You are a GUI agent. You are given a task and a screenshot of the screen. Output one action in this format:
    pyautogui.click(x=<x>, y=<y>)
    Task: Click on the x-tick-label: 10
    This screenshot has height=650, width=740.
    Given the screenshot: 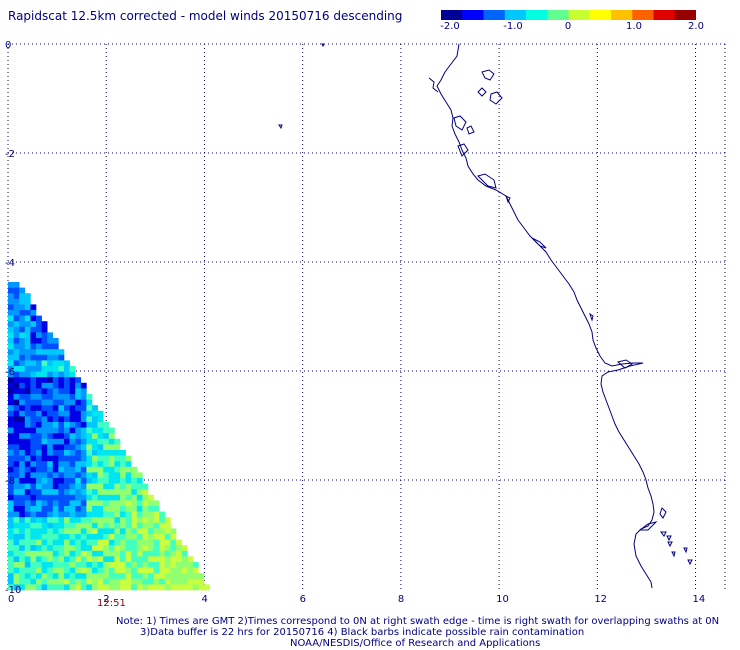 What is the action you would take?
    pyautogui.click(x=502, y=599)
    